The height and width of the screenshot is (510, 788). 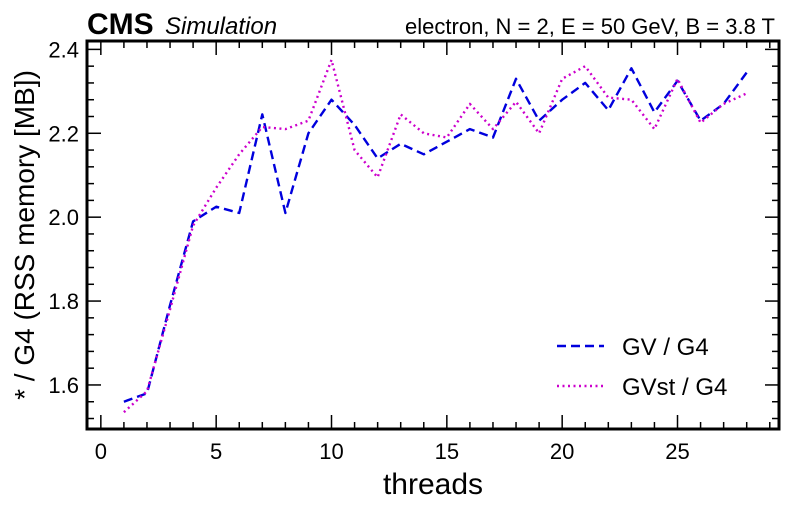 What do you see at coordinates (562, 451) in the screenshot?
I see `x-tick-label: 20` at bounding box center [562, 451].